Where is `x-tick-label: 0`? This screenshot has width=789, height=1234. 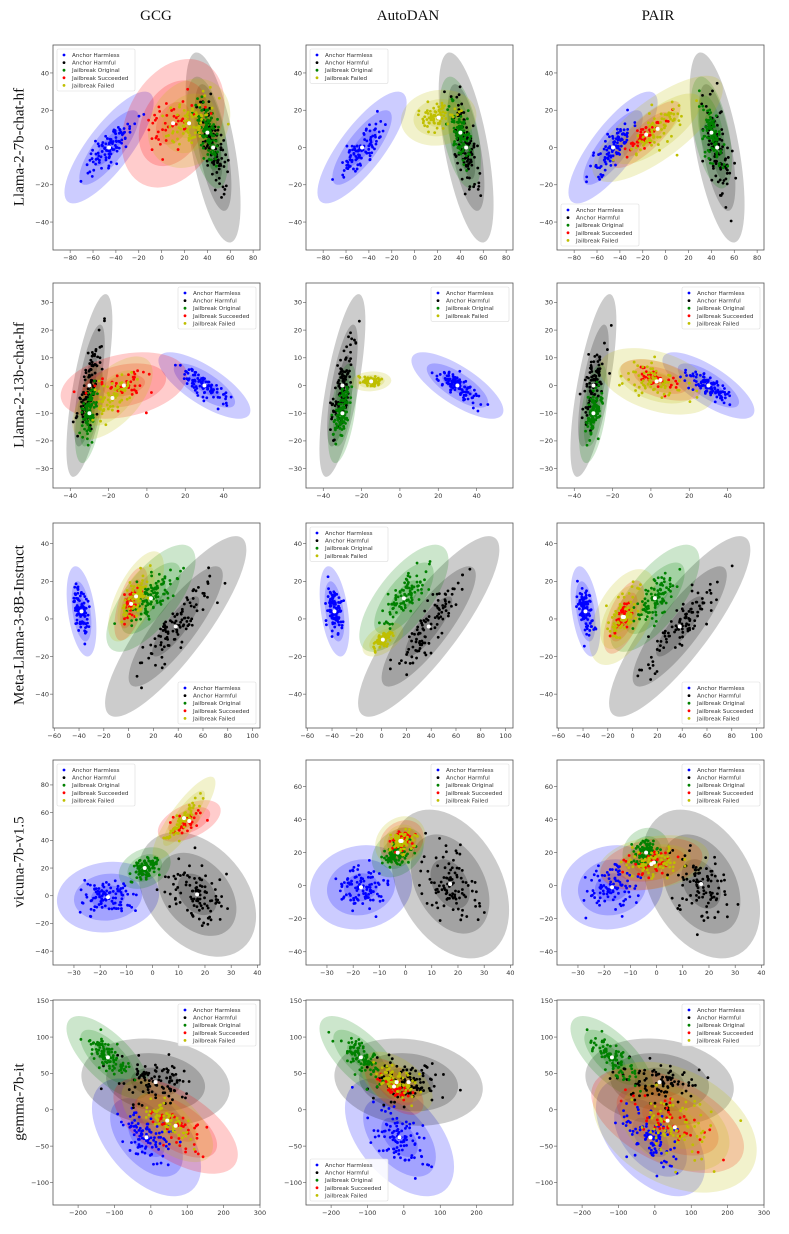
x-tick-label: 0 is located at coordinates (400, 496).